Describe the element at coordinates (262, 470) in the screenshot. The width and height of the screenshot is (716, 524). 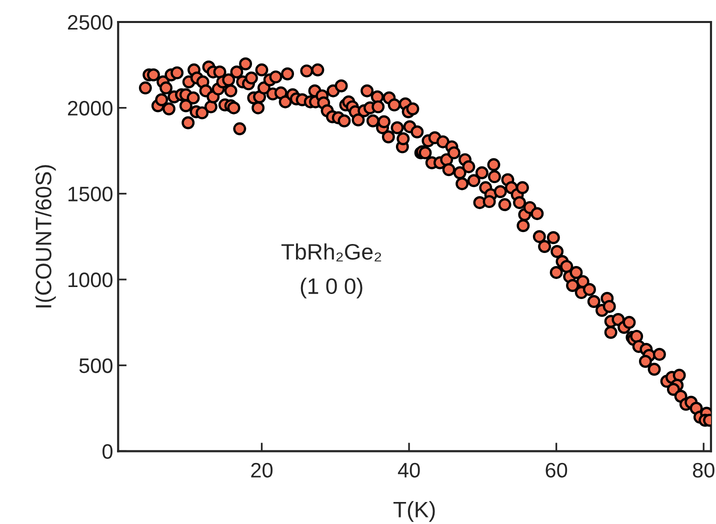
I see `x-tick-label: 20` at that location.